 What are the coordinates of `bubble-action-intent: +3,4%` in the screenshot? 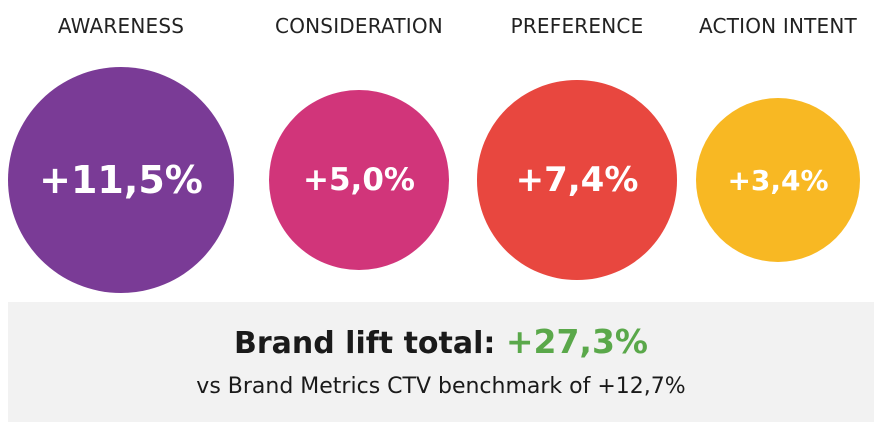 It's located at (778, 180).